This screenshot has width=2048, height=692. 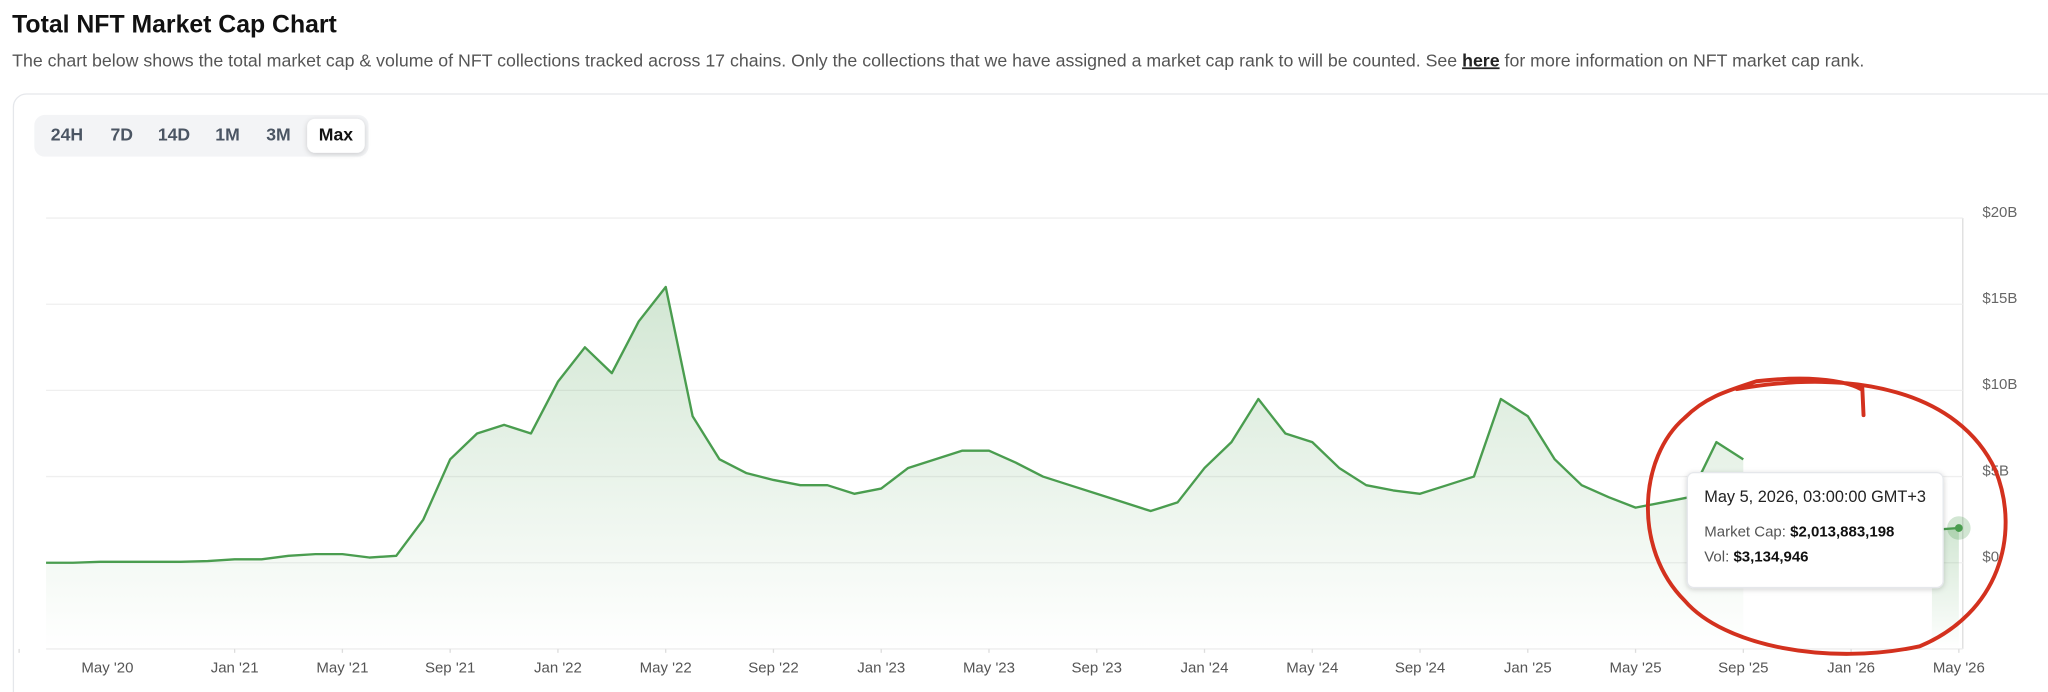 What do you see at coordinates (201, 135) in the screenshot?
I see `range-group` at bounding box center [201, 135].